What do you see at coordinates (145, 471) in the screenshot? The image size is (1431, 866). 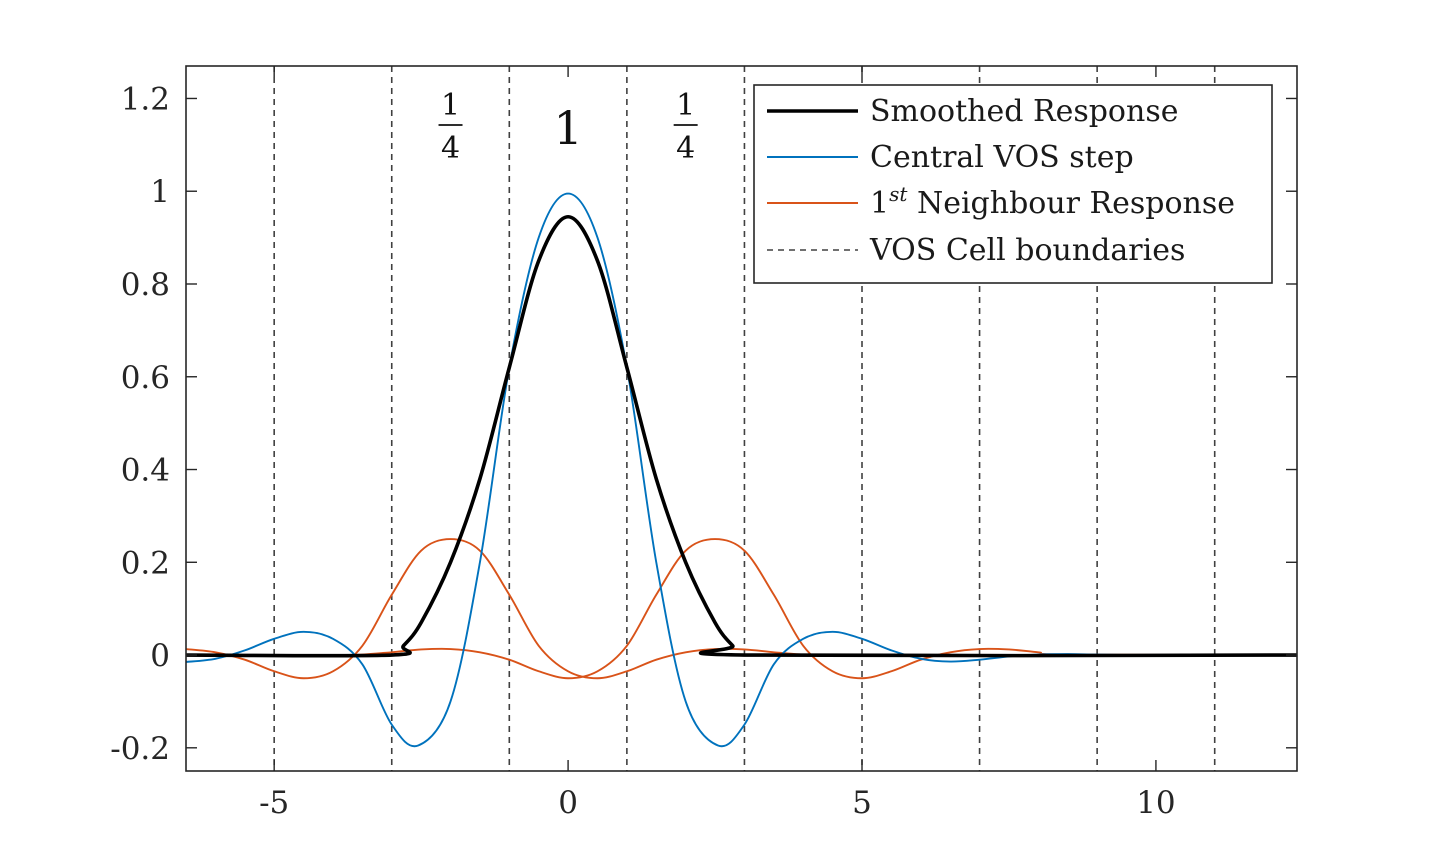 I see `y-tick-label: 0.4` at bounding box center [145, 471].